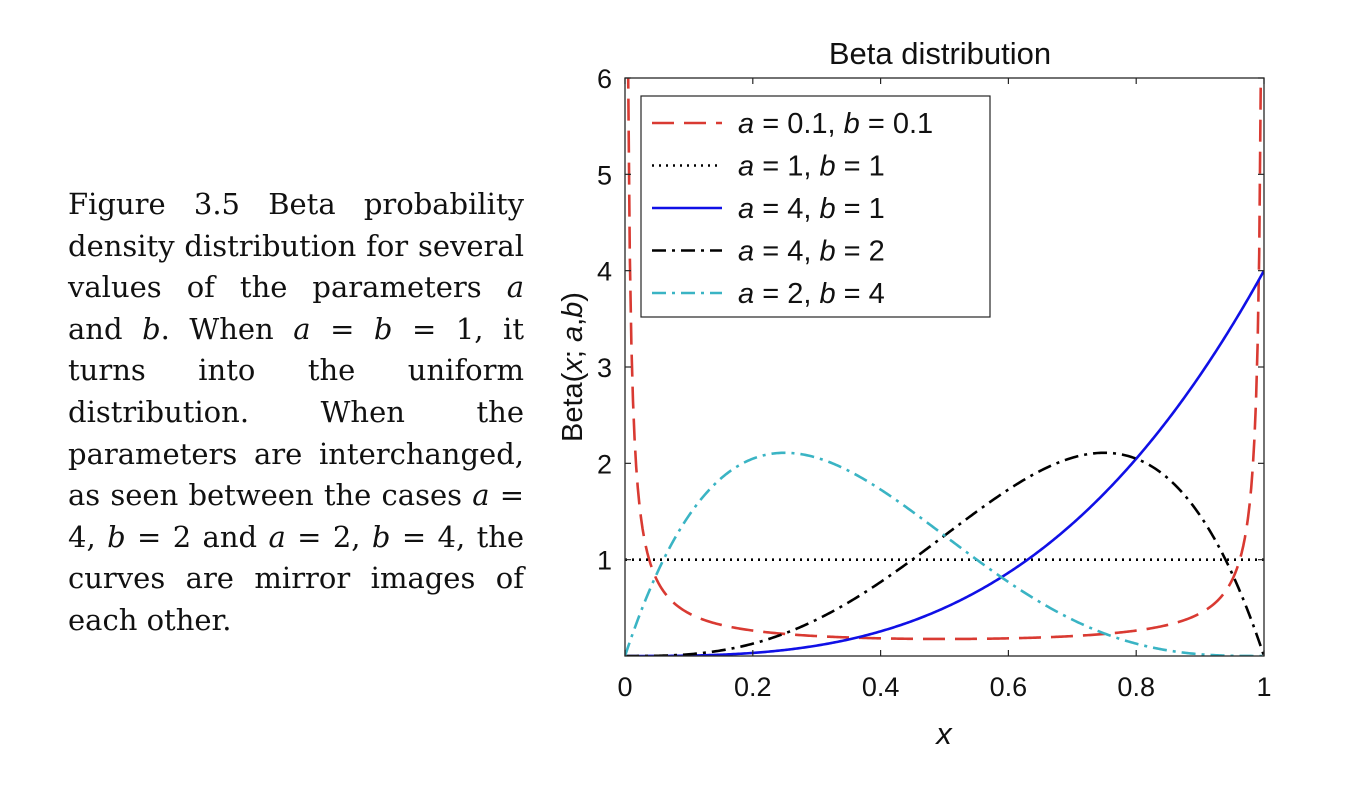  I want to click on x-axis-label: x, so click(943, 733).